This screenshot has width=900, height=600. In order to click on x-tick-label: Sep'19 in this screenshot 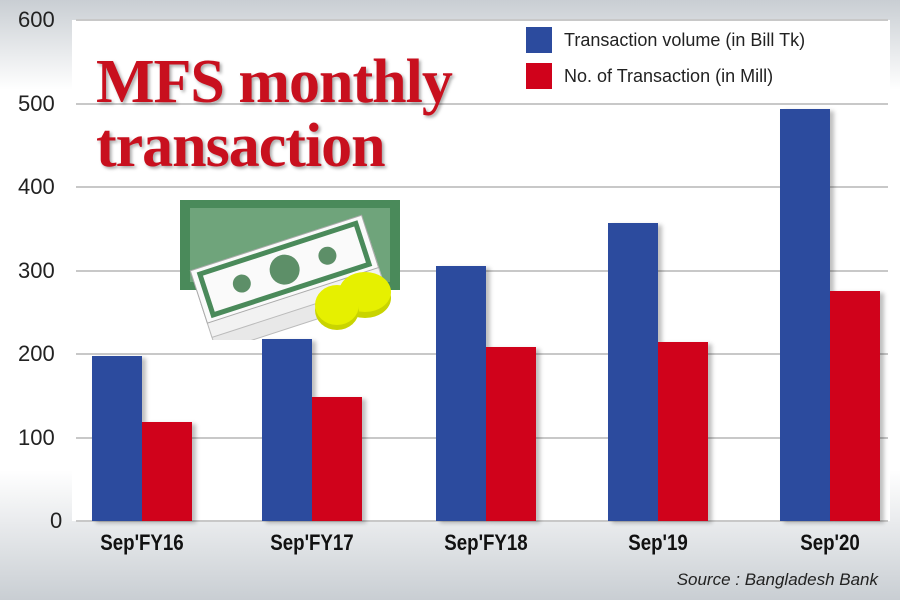, I will do `click(658, 542)`.